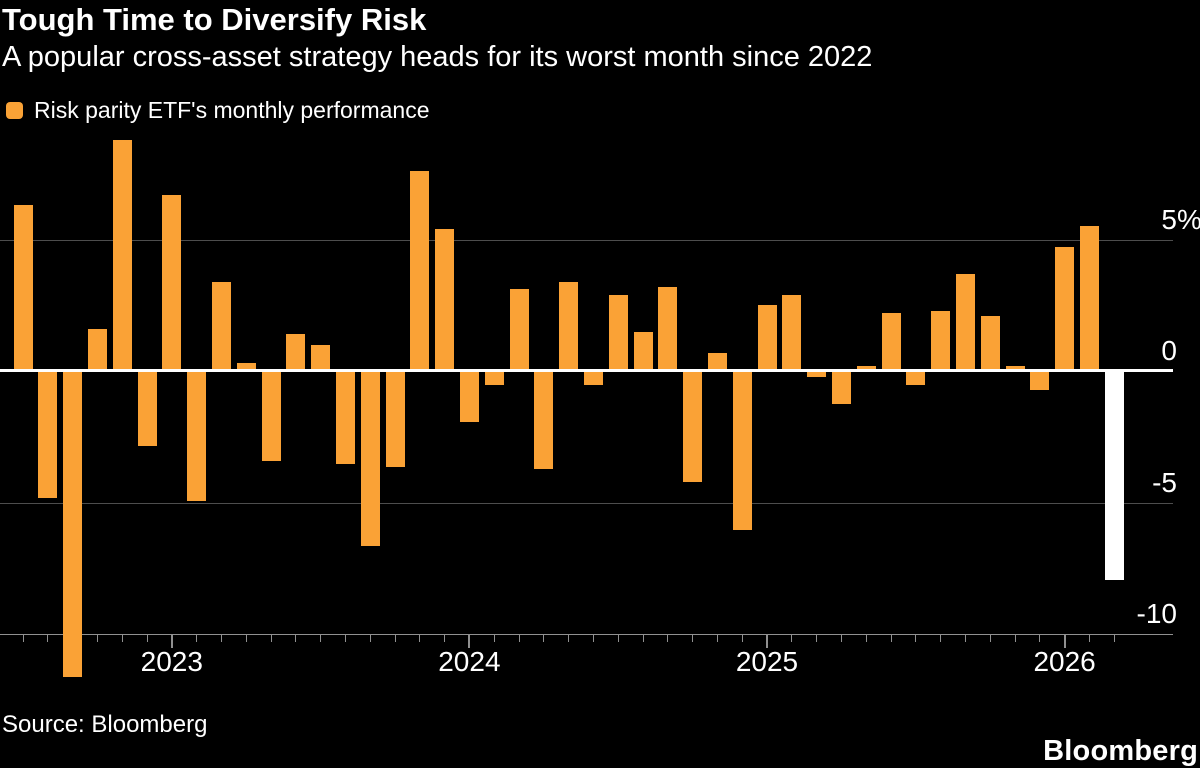 This screenshot has width=1200, height=768. I want to click on bar-Jul-2022, so click(23, 288).